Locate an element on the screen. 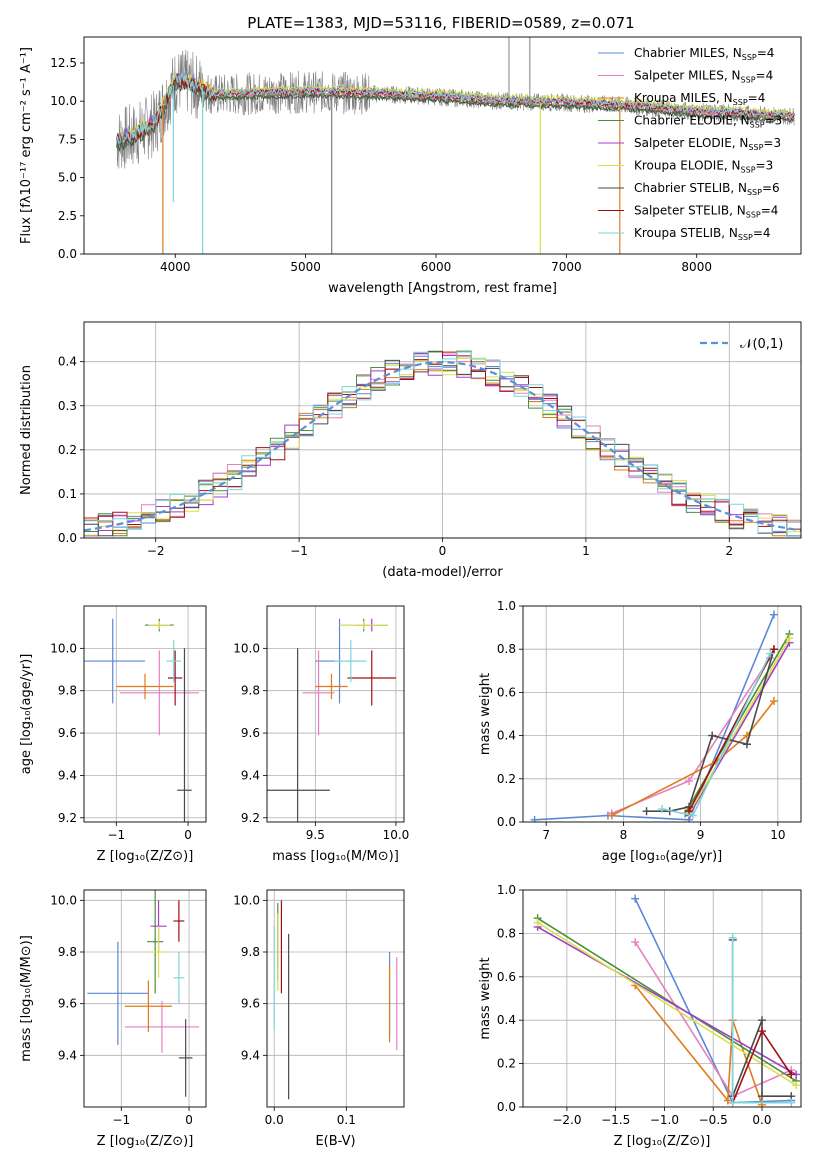  x-tick-label: 9.5 is located at coordinates (315, 835).